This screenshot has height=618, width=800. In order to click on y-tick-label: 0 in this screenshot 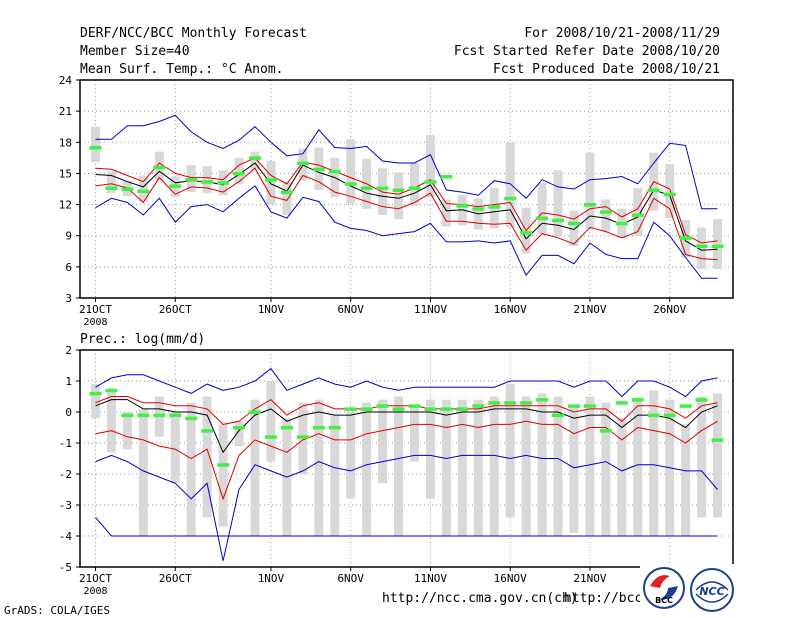, I will do `click(68, 412)`.